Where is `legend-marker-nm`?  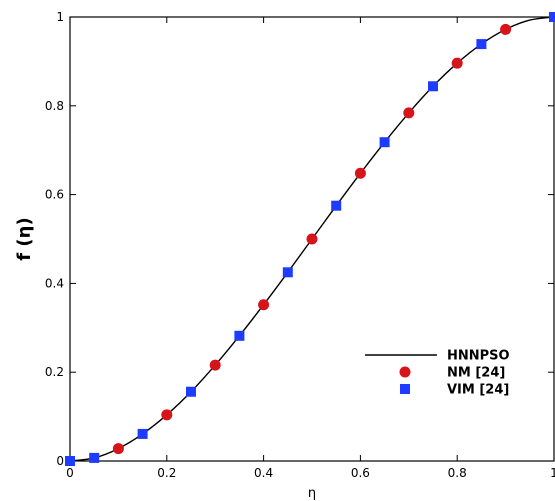 legend-marker-nm is located at coordinates (405, 372).